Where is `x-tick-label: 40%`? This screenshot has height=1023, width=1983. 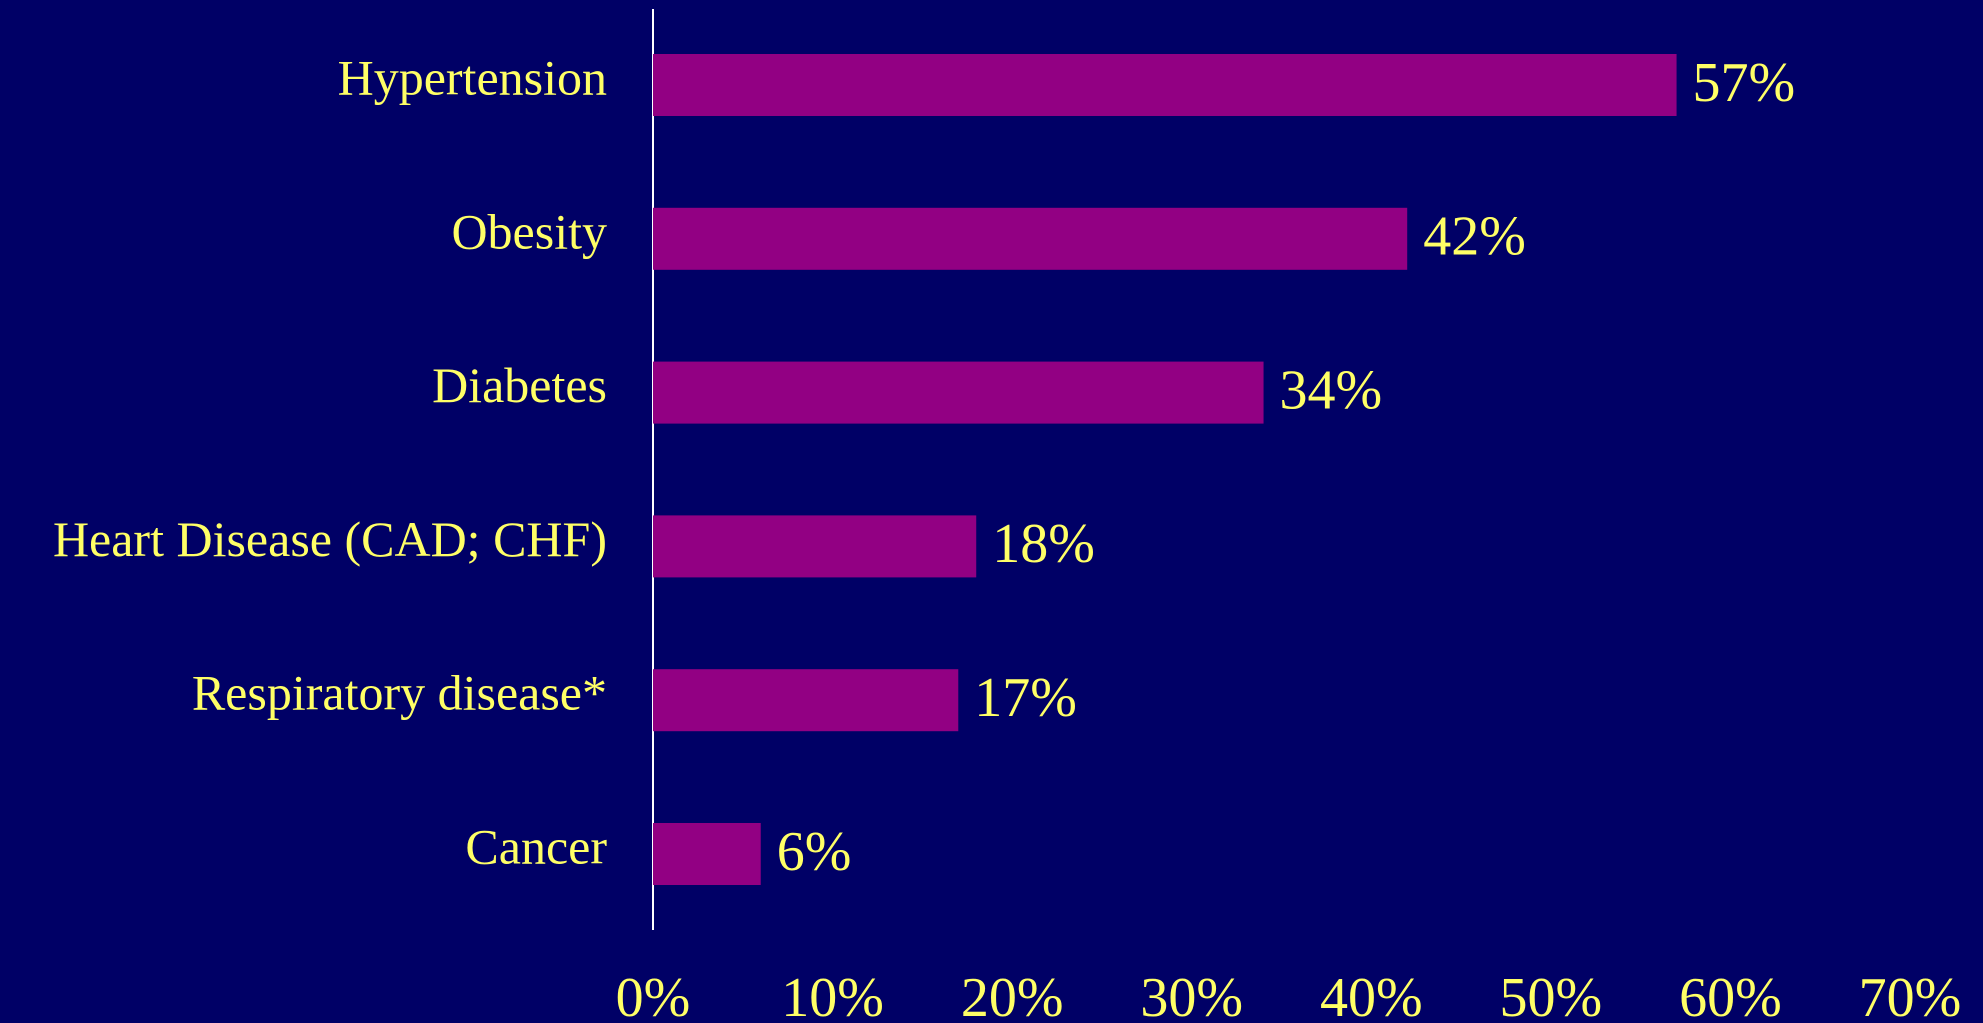
x-tick-label: 40% is located at coordinates (1371, 995).